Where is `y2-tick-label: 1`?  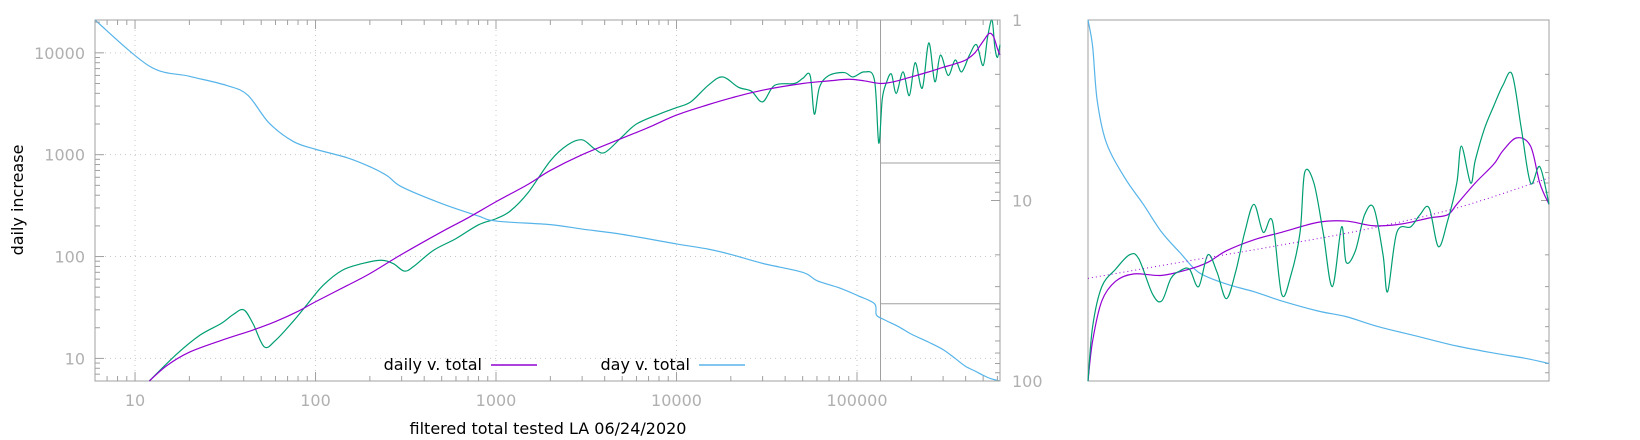
y2-tick-label: 1 is located at coordinates (1017, 20).